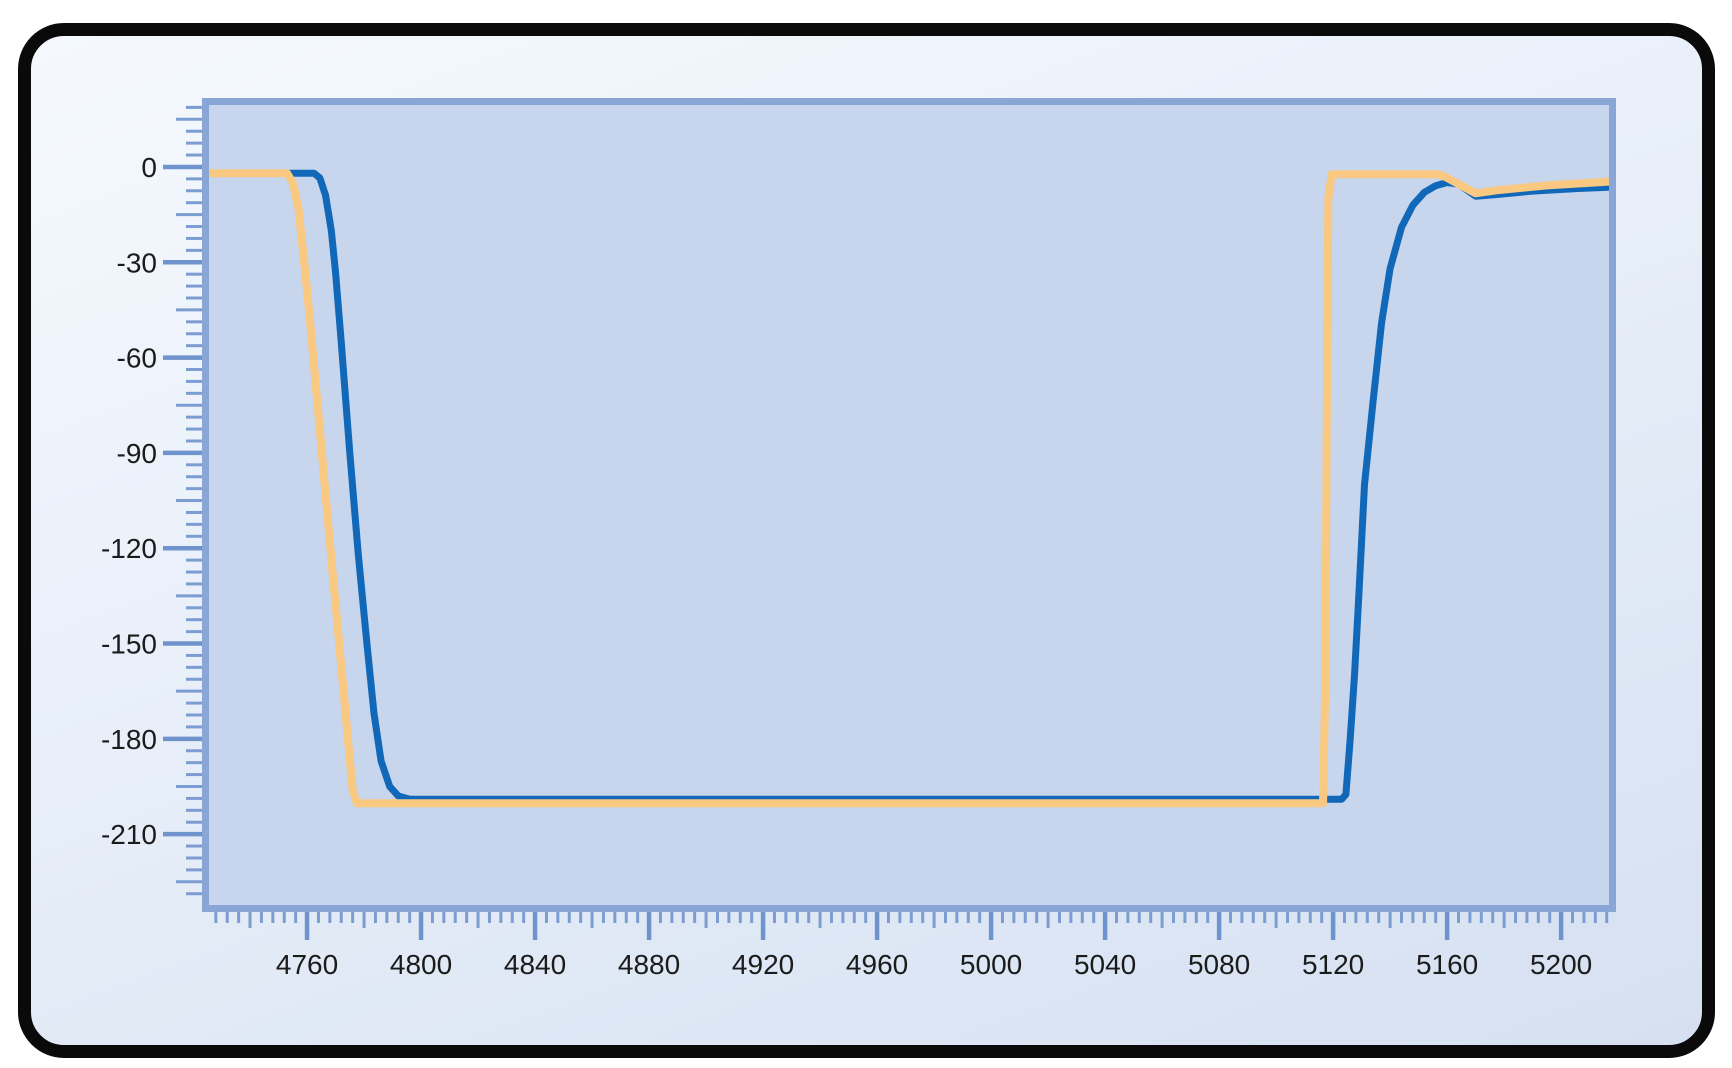 This screenshot has width=1732, height=1068. What do you see at coordinates (129, 548) in the screenshot?
I see `y-tick-label: -120` at bounding box center [129, 548].